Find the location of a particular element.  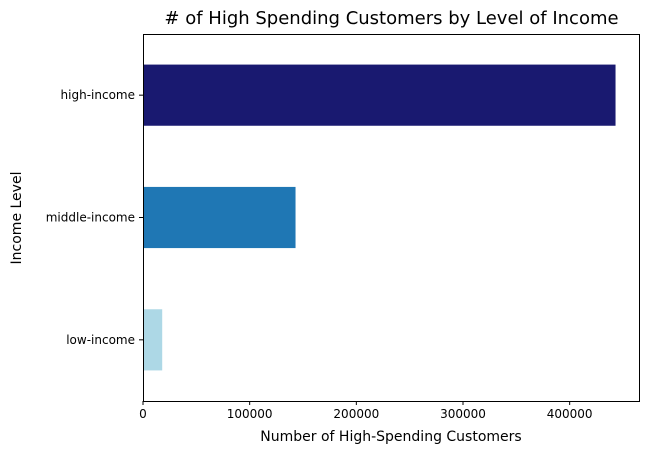

x-tick-label: 200000 is located at coordinates (356, 414).